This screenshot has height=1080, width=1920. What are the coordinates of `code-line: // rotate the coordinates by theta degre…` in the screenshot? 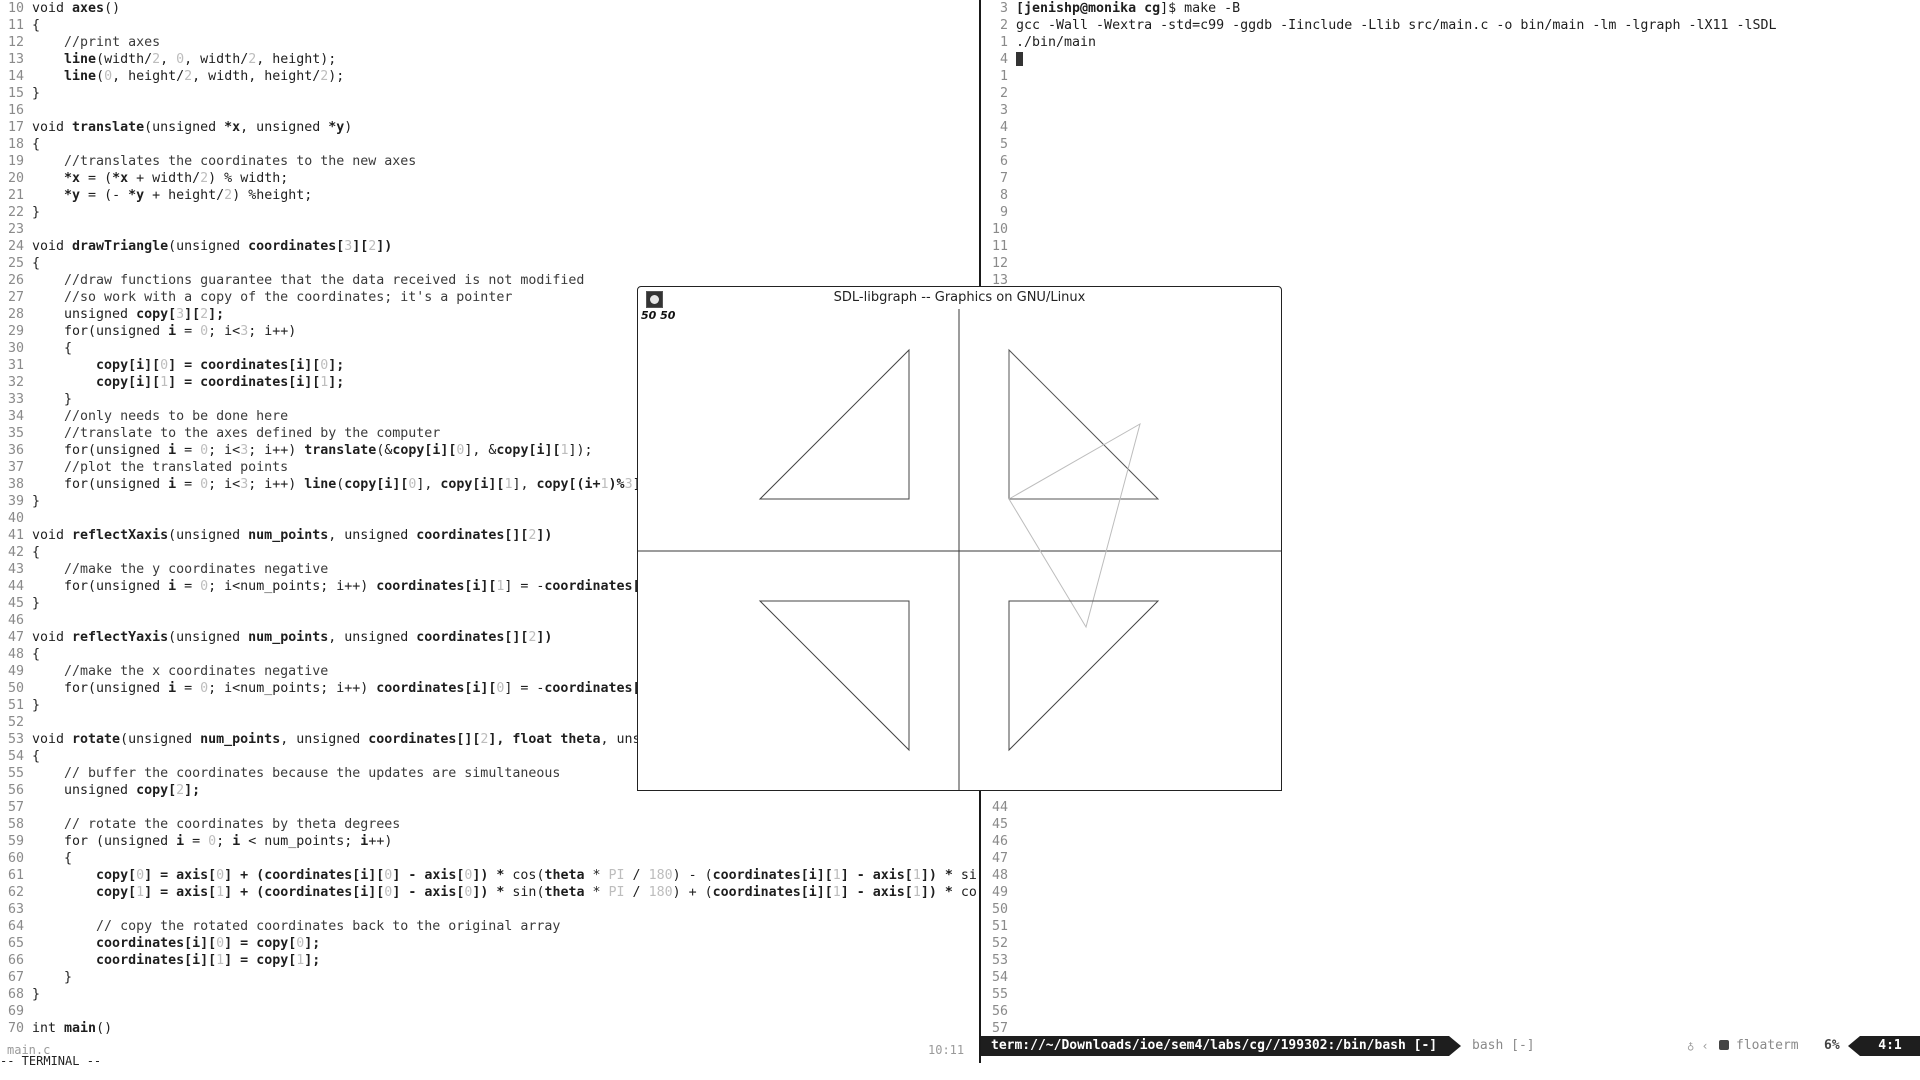 It's located at (504, 824).